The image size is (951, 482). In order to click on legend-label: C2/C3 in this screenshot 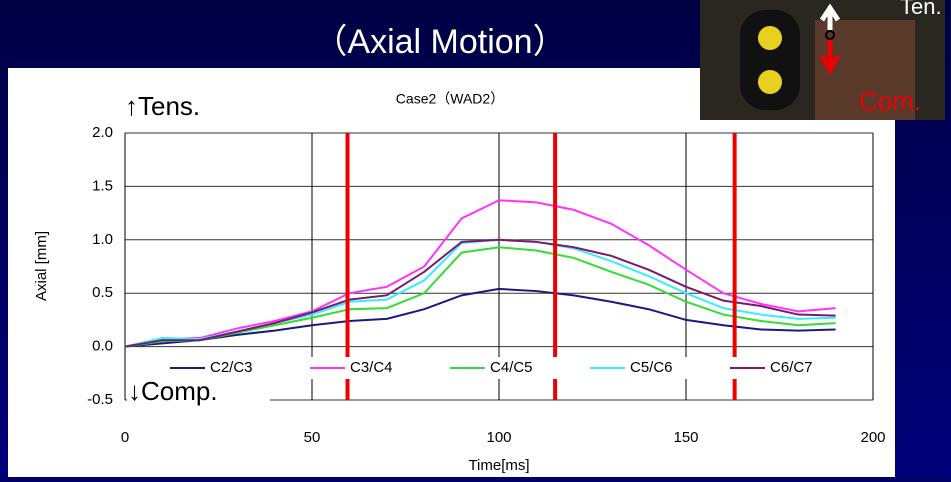, I will do `click(231, 367)`.